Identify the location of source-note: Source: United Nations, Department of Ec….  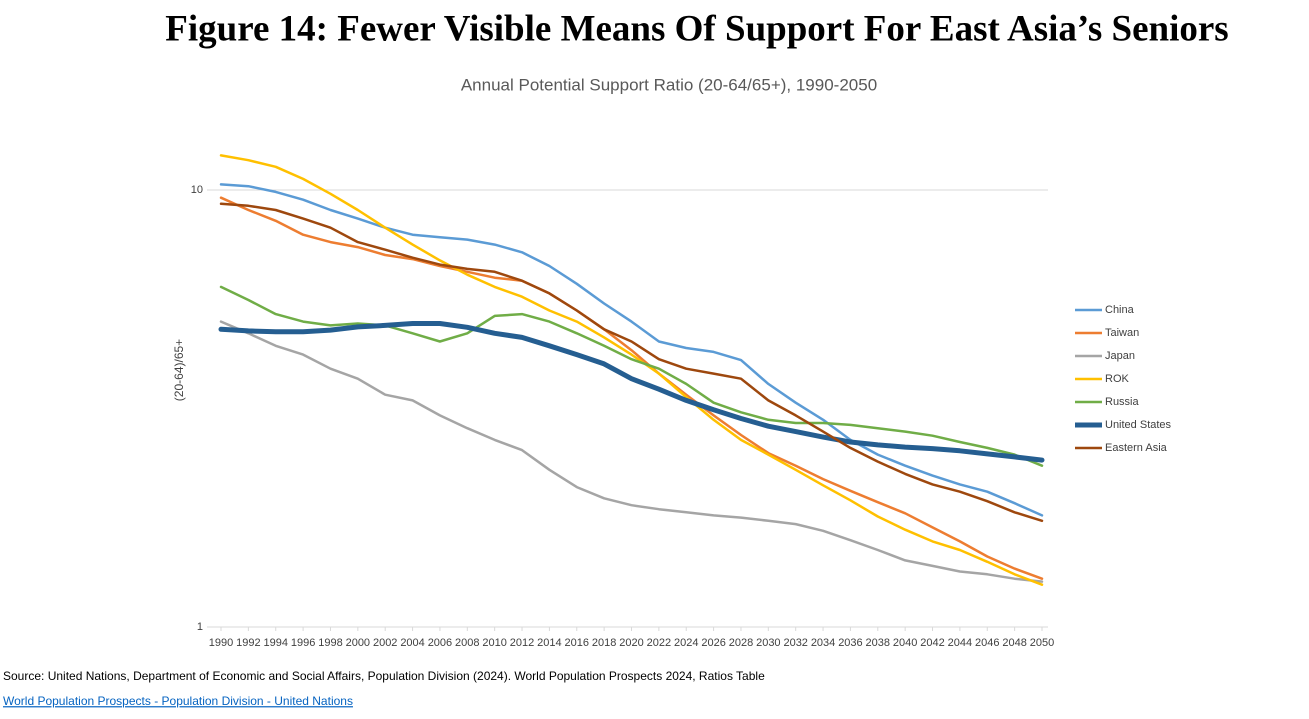
(384, 676).